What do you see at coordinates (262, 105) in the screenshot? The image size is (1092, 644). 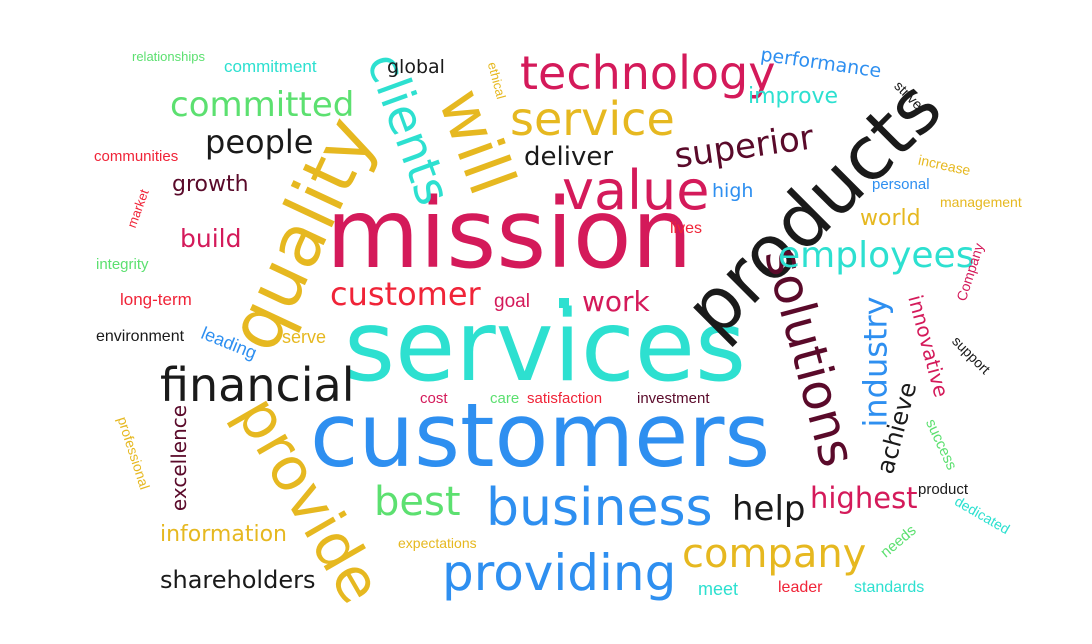 I see `word-committed: committed` at bounding box center [262, 105].